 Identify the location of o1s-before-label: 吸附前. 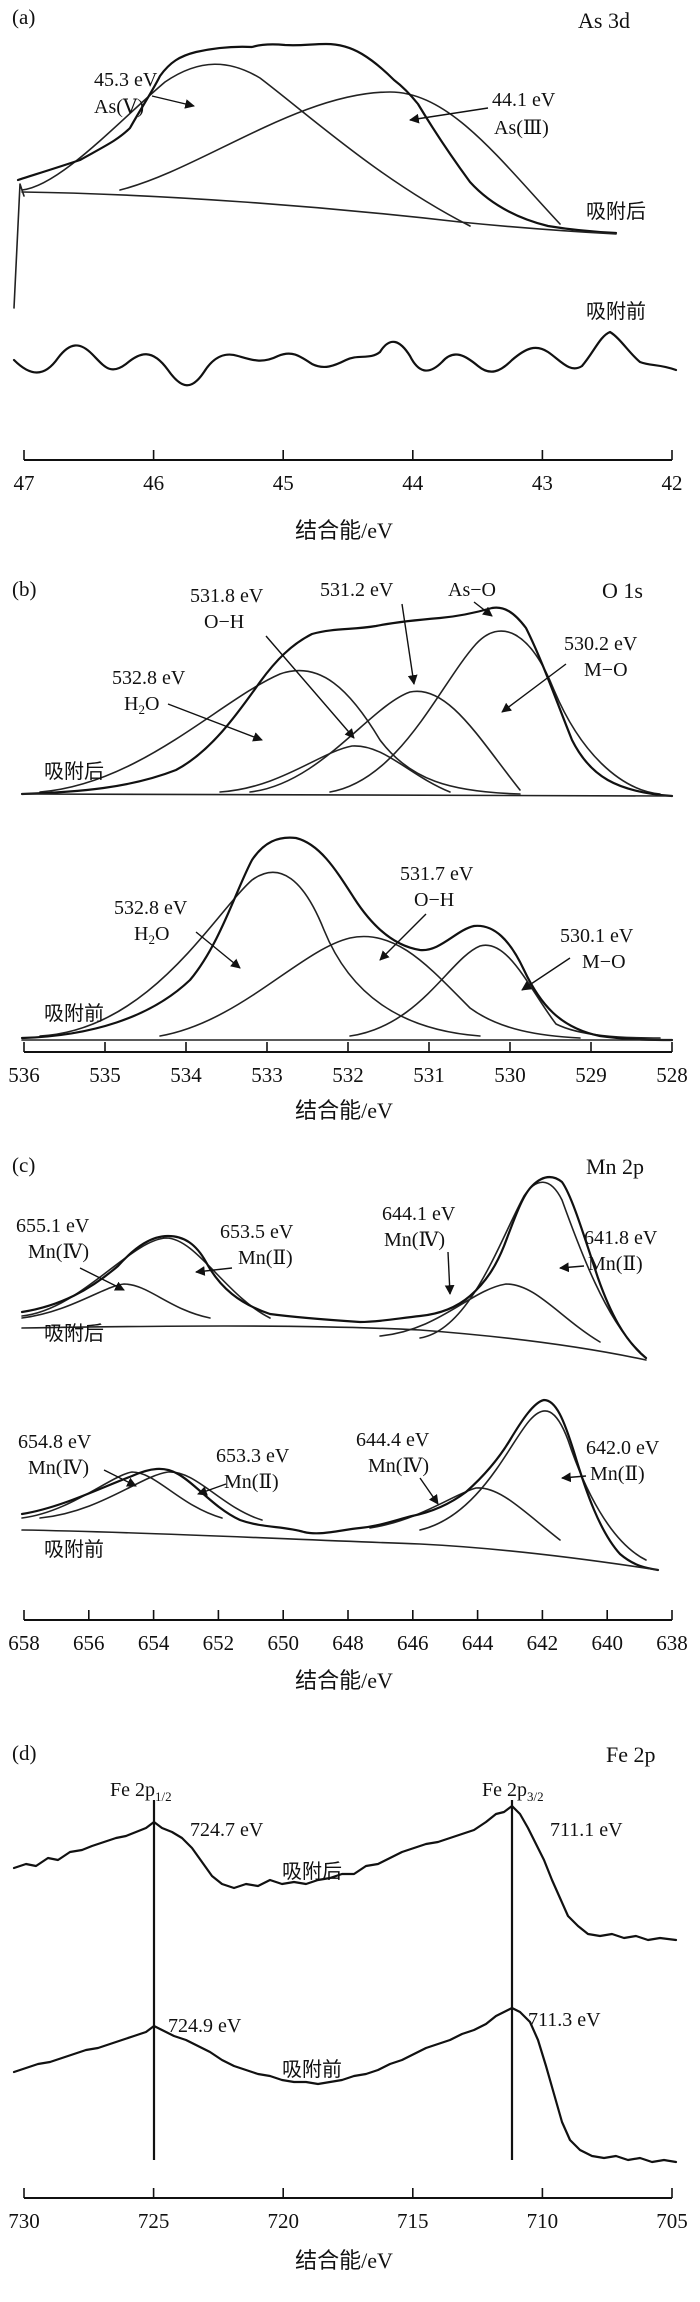
(74, 1013).